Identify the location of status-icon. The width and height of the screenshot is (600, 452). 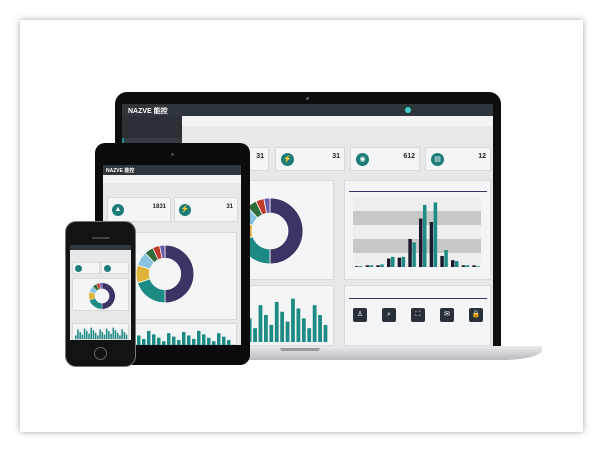
(408, 110).